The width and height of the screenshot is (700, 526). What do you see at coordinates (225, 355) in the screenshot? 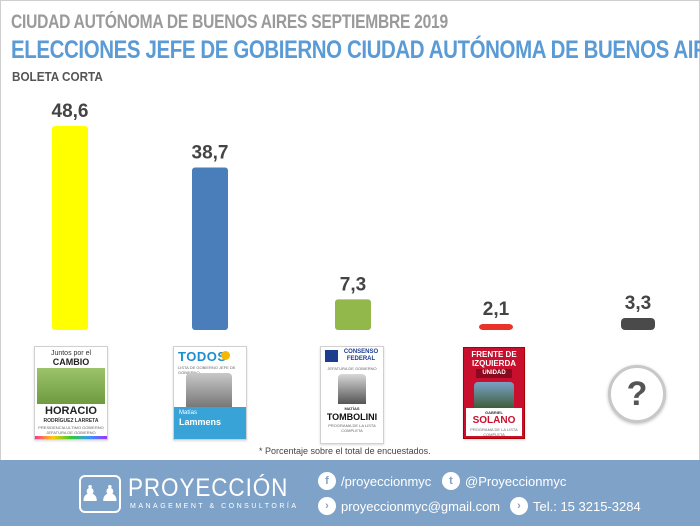
I see `sun-icon` at bounding box center [225, 355].